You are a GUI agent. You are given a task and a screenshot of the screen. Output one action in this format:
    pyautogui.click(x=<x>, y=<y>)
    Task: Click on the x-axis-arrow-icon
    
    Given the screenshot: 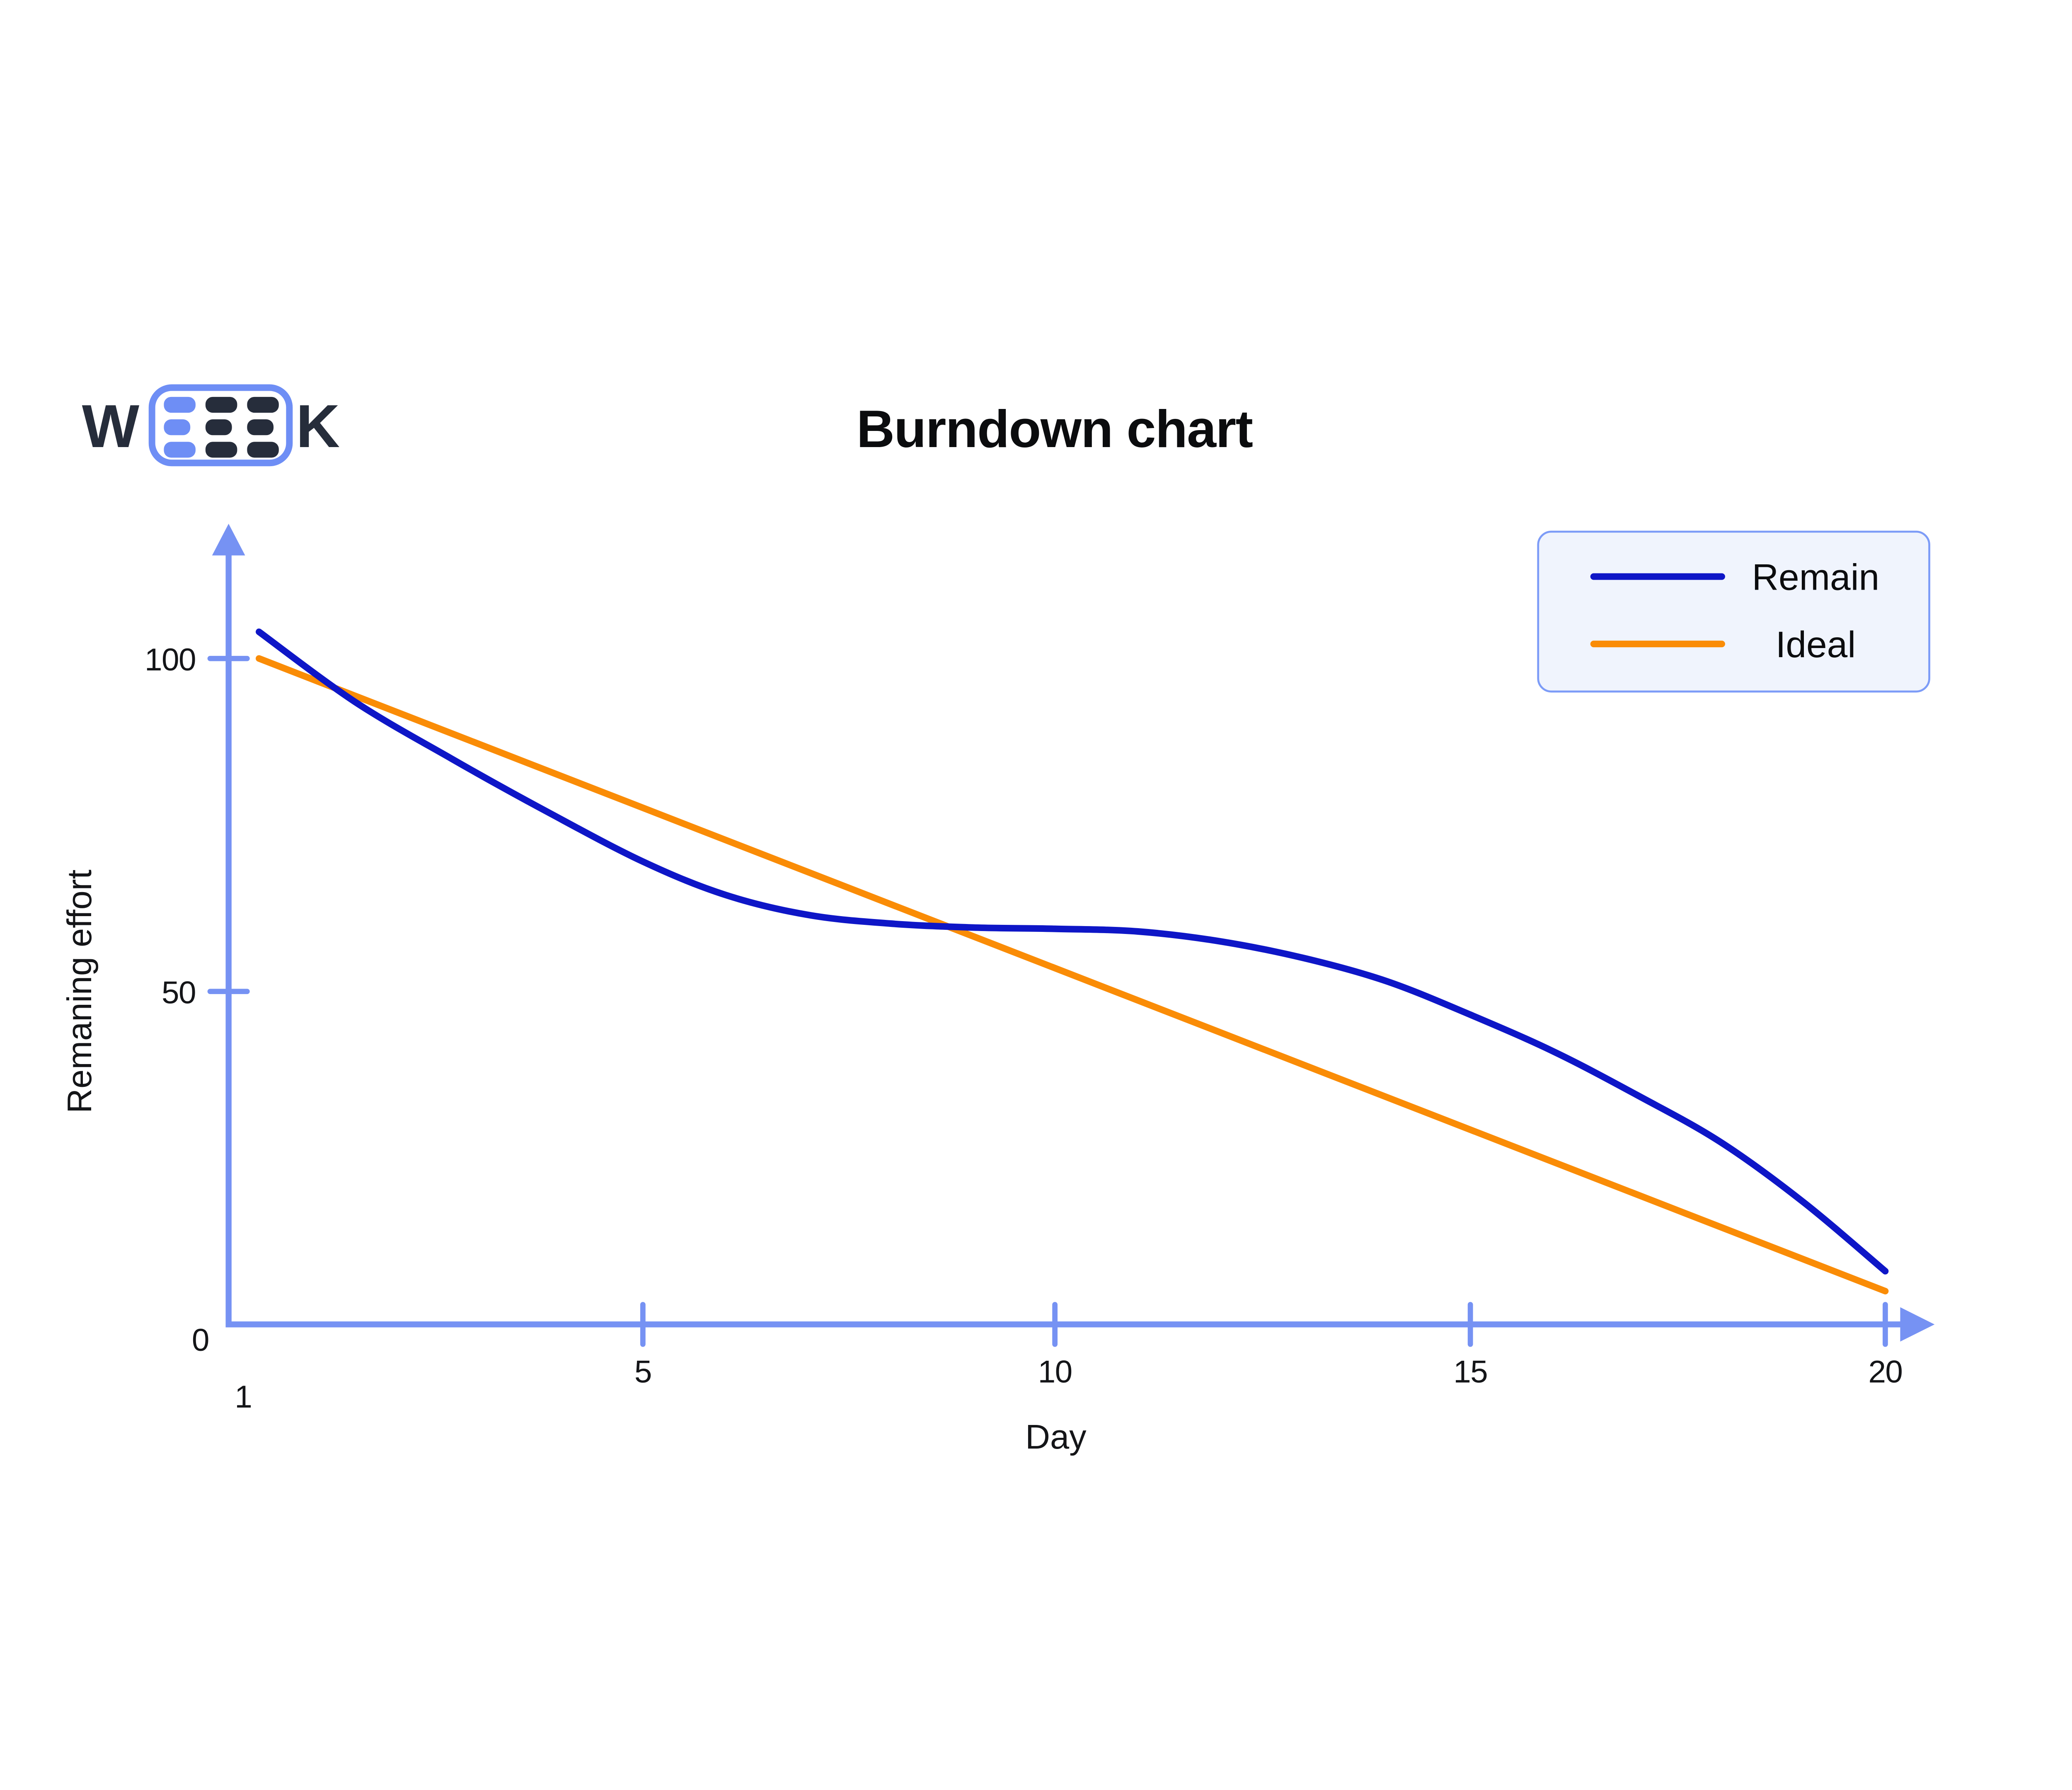 What is the action you would take?
    pyautogui.click(x=1917, y=1325)
    